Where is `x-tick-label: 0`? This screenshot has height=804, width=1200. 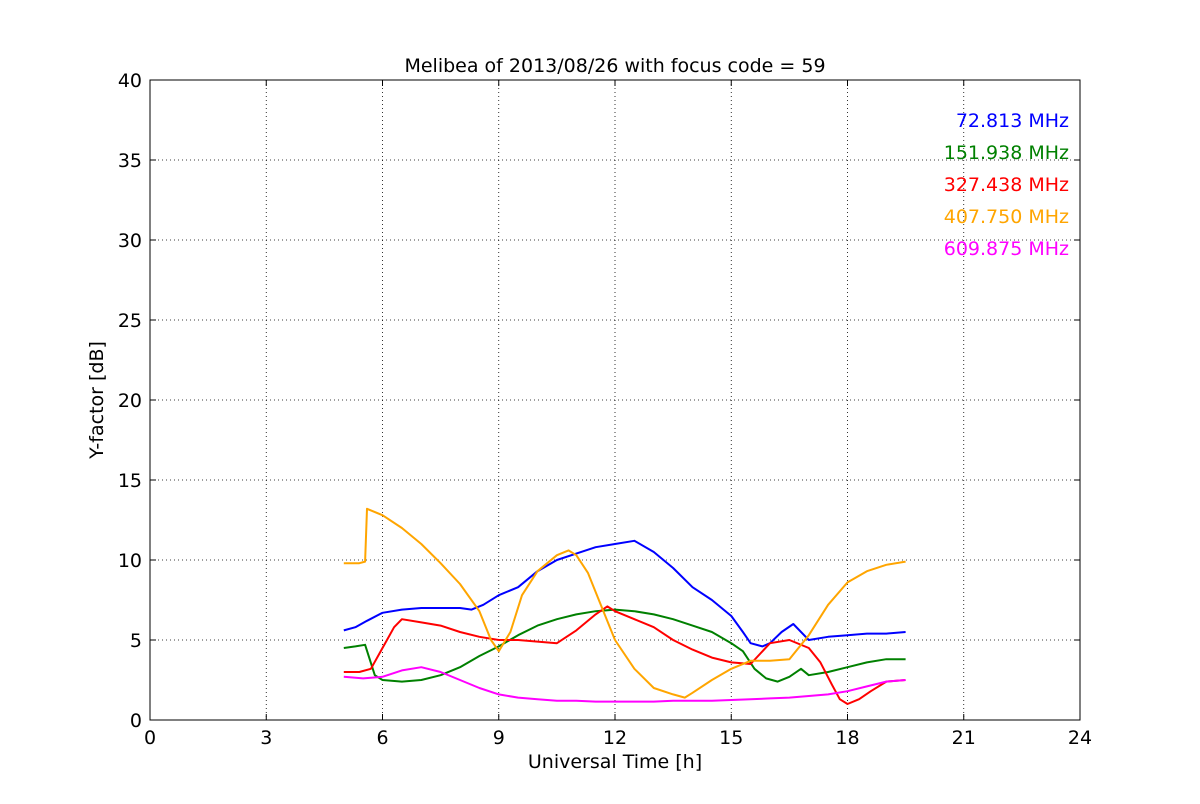 x-tick-label: 0 is located at coordinates (150, 738).